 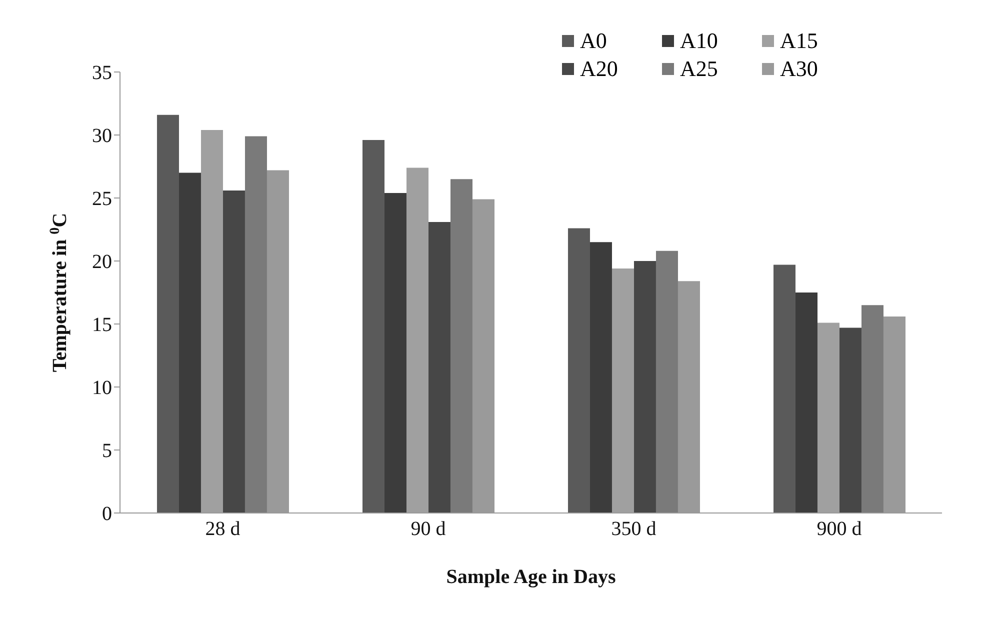 I want to click on x-tick-label: 350 d, so click(x=633, y=529).